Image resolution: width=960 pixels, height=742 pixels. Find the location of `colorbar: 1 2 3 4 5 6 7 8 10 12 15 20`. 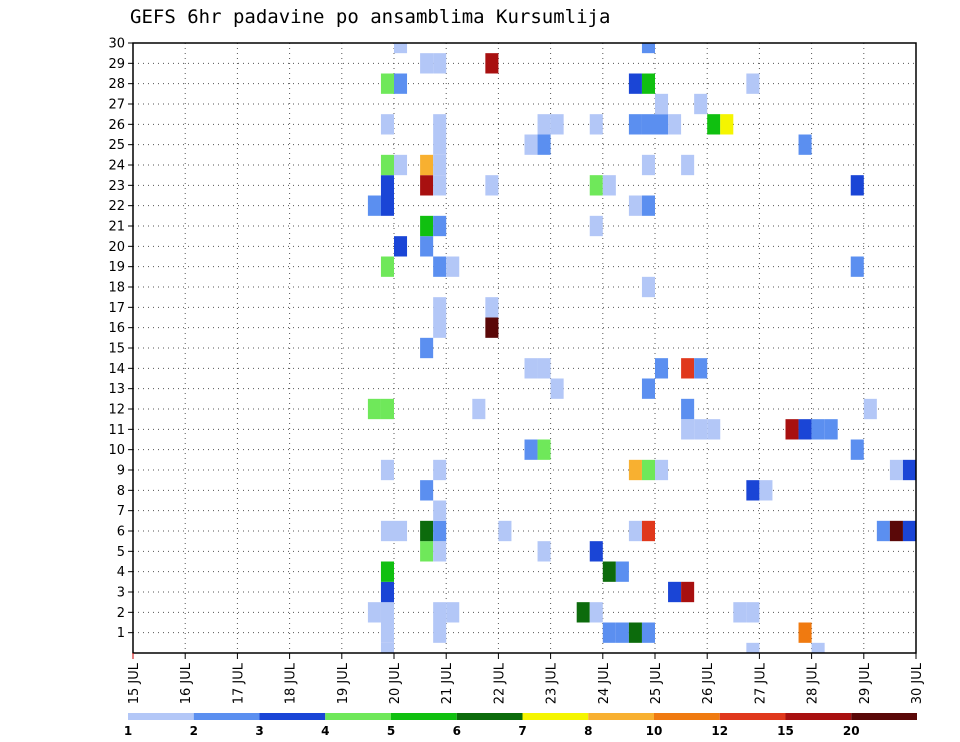

colorbar: 1 2 3 4 5 6 7 8 10 12 15 20 is located at coordinates (520, 725).